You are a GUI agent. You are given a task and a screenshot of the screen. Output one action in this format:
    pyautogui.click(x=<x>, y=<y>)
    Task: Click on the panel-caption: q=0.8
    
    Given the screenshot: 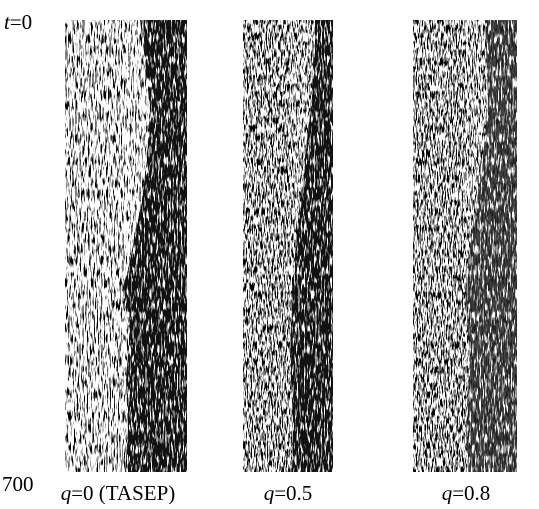 What is the action you would take?
    pyautogui.click(x=466, y=492)
    